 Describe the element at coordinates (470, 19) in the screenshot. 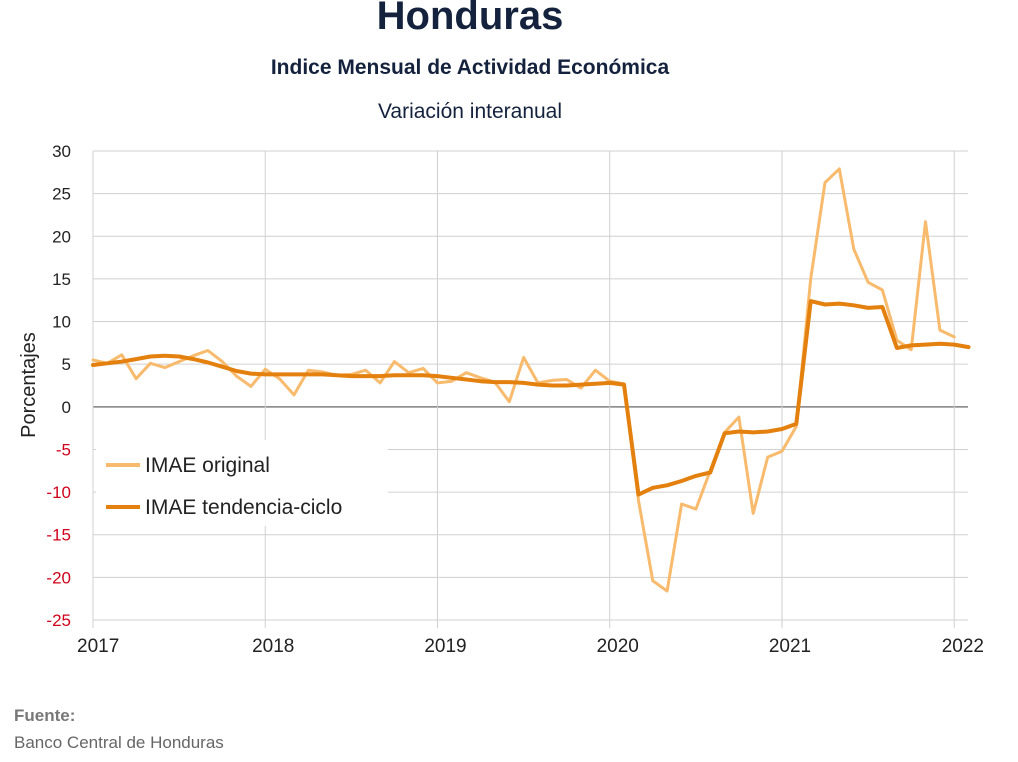

I see `chart-title: Honduras` at that location.